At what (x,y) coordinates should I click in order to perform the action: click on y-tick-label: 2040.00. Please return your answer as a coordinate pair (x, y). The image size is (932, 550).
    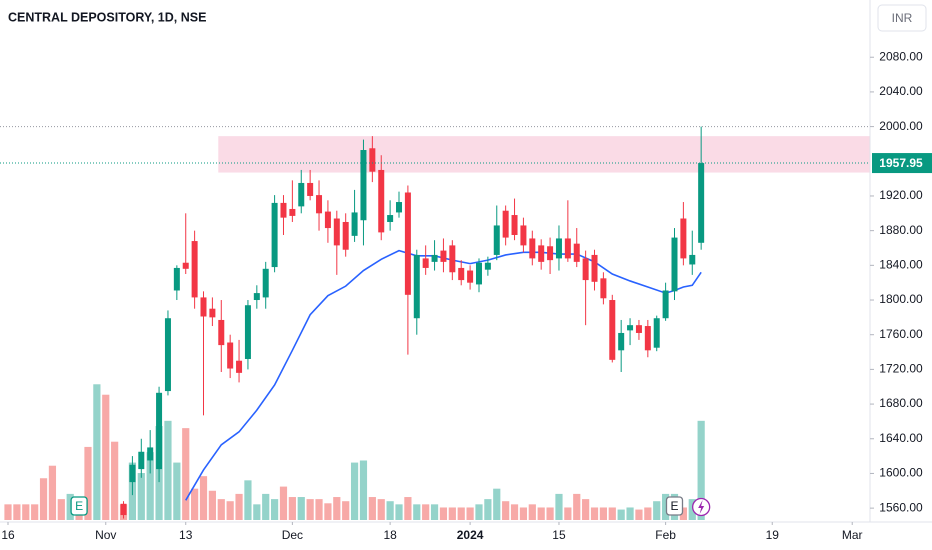
    Looking at the image, I should click on (901, 91).